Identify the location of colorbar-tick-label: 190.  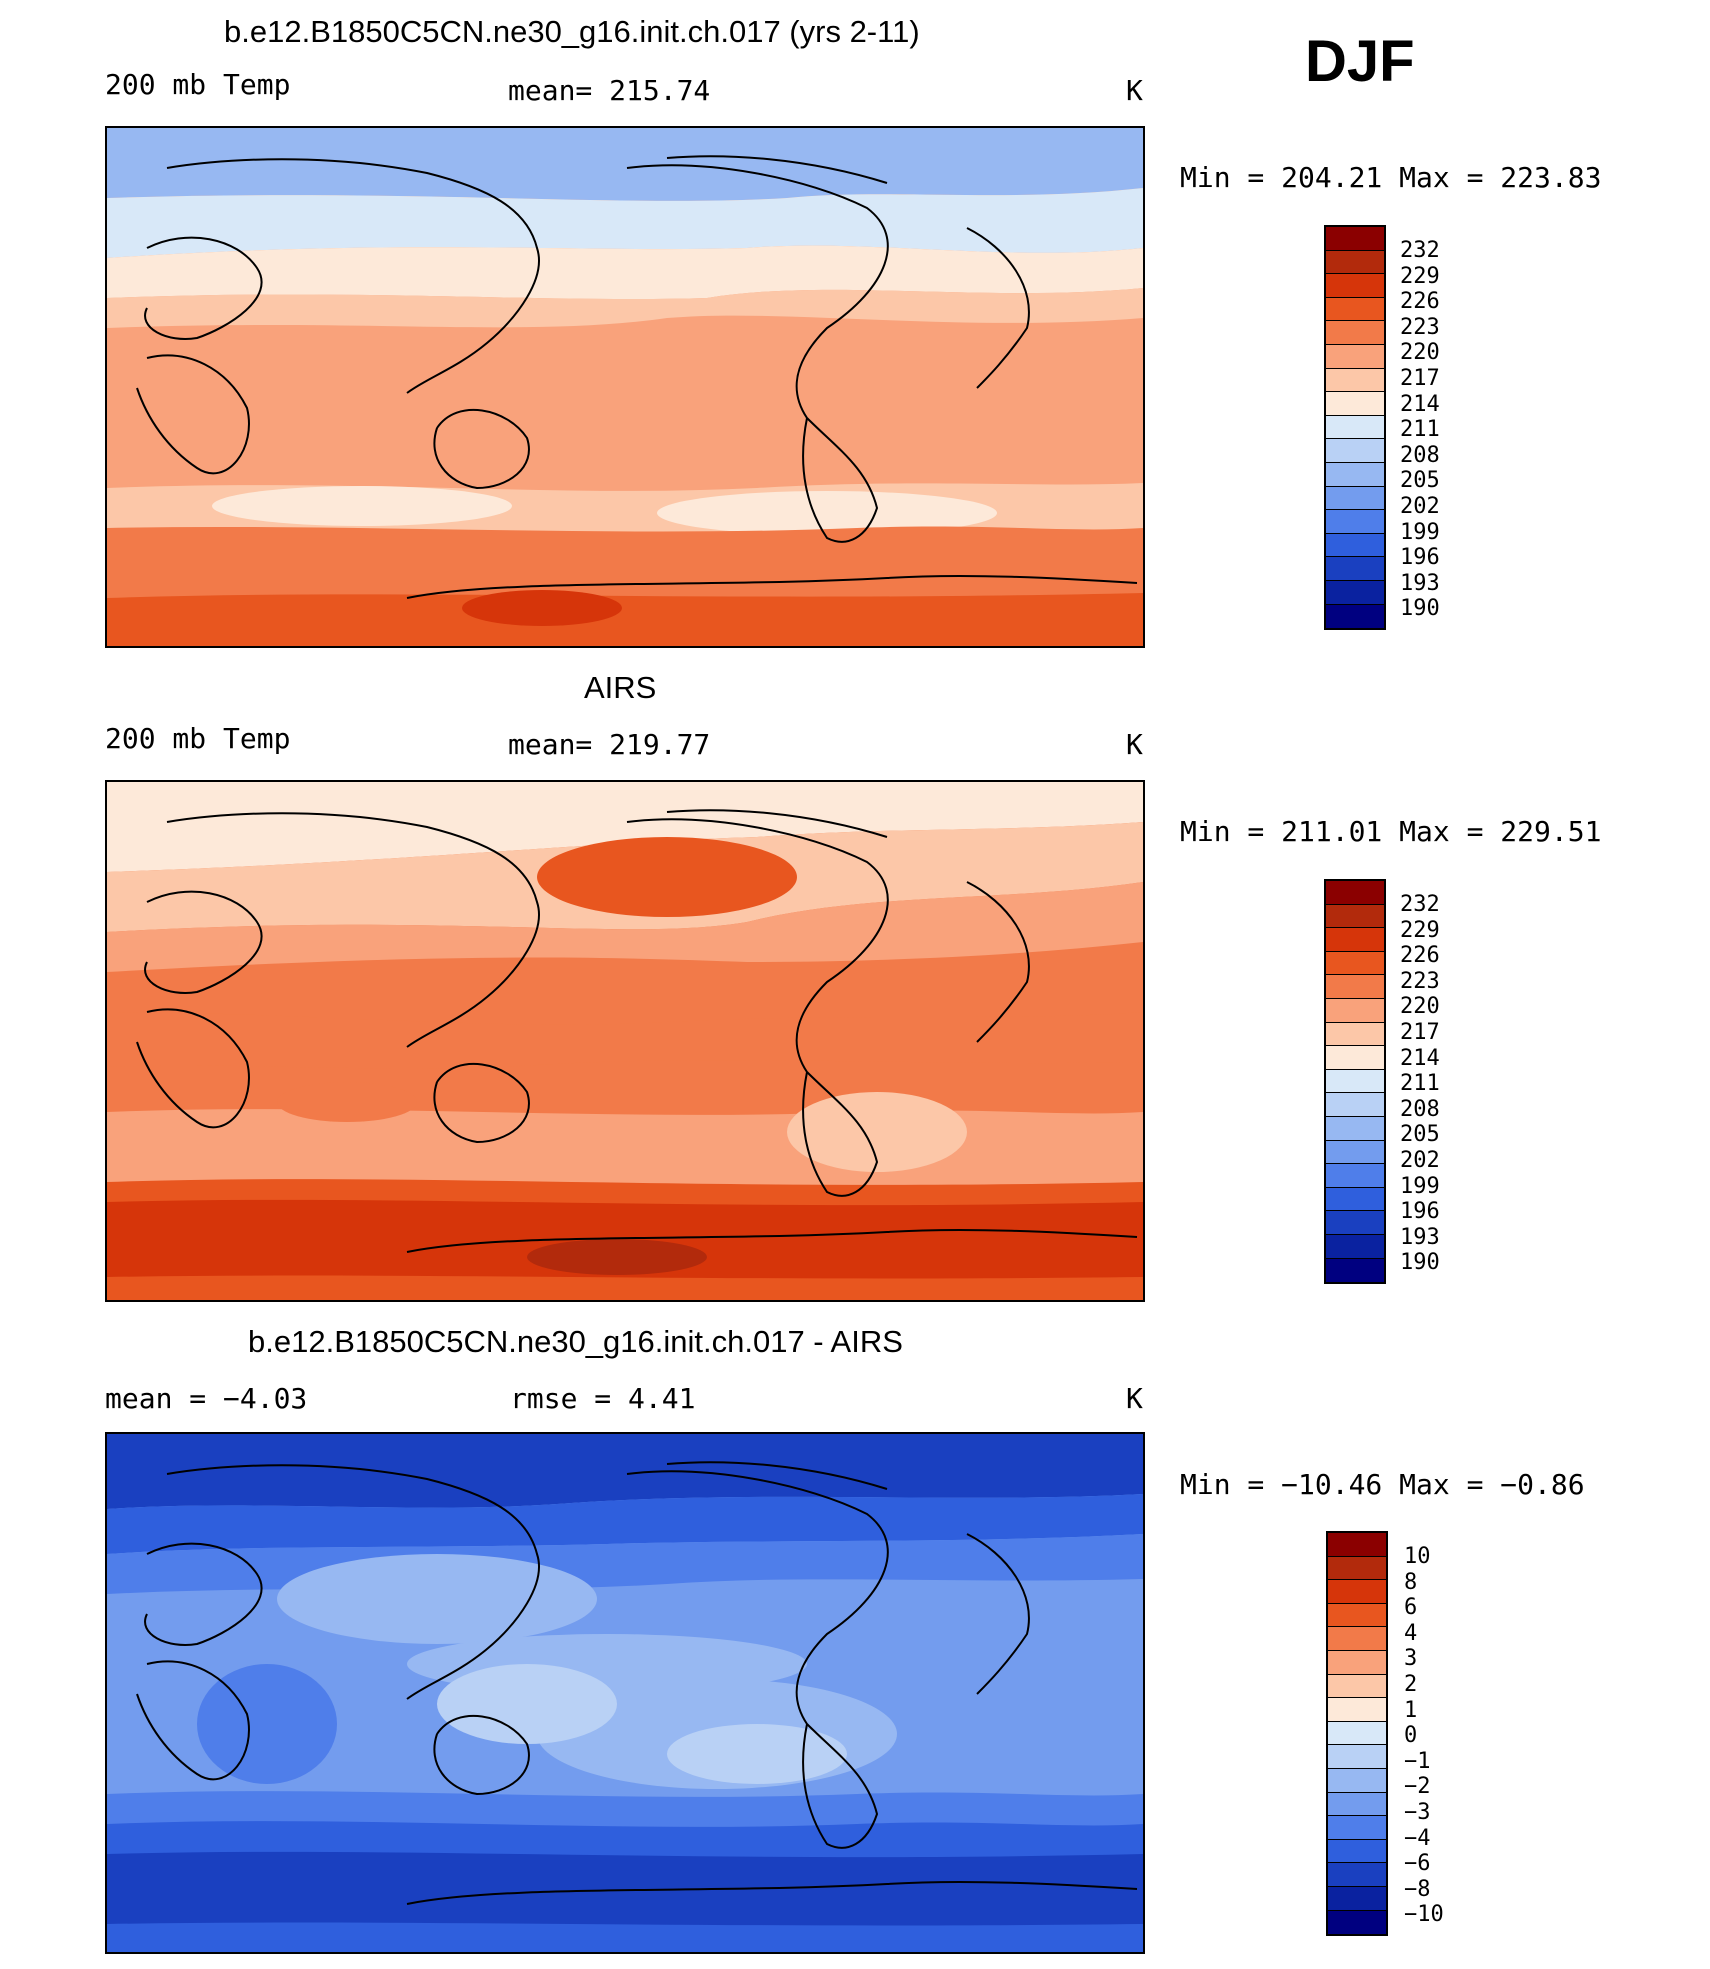
(1420, 609).